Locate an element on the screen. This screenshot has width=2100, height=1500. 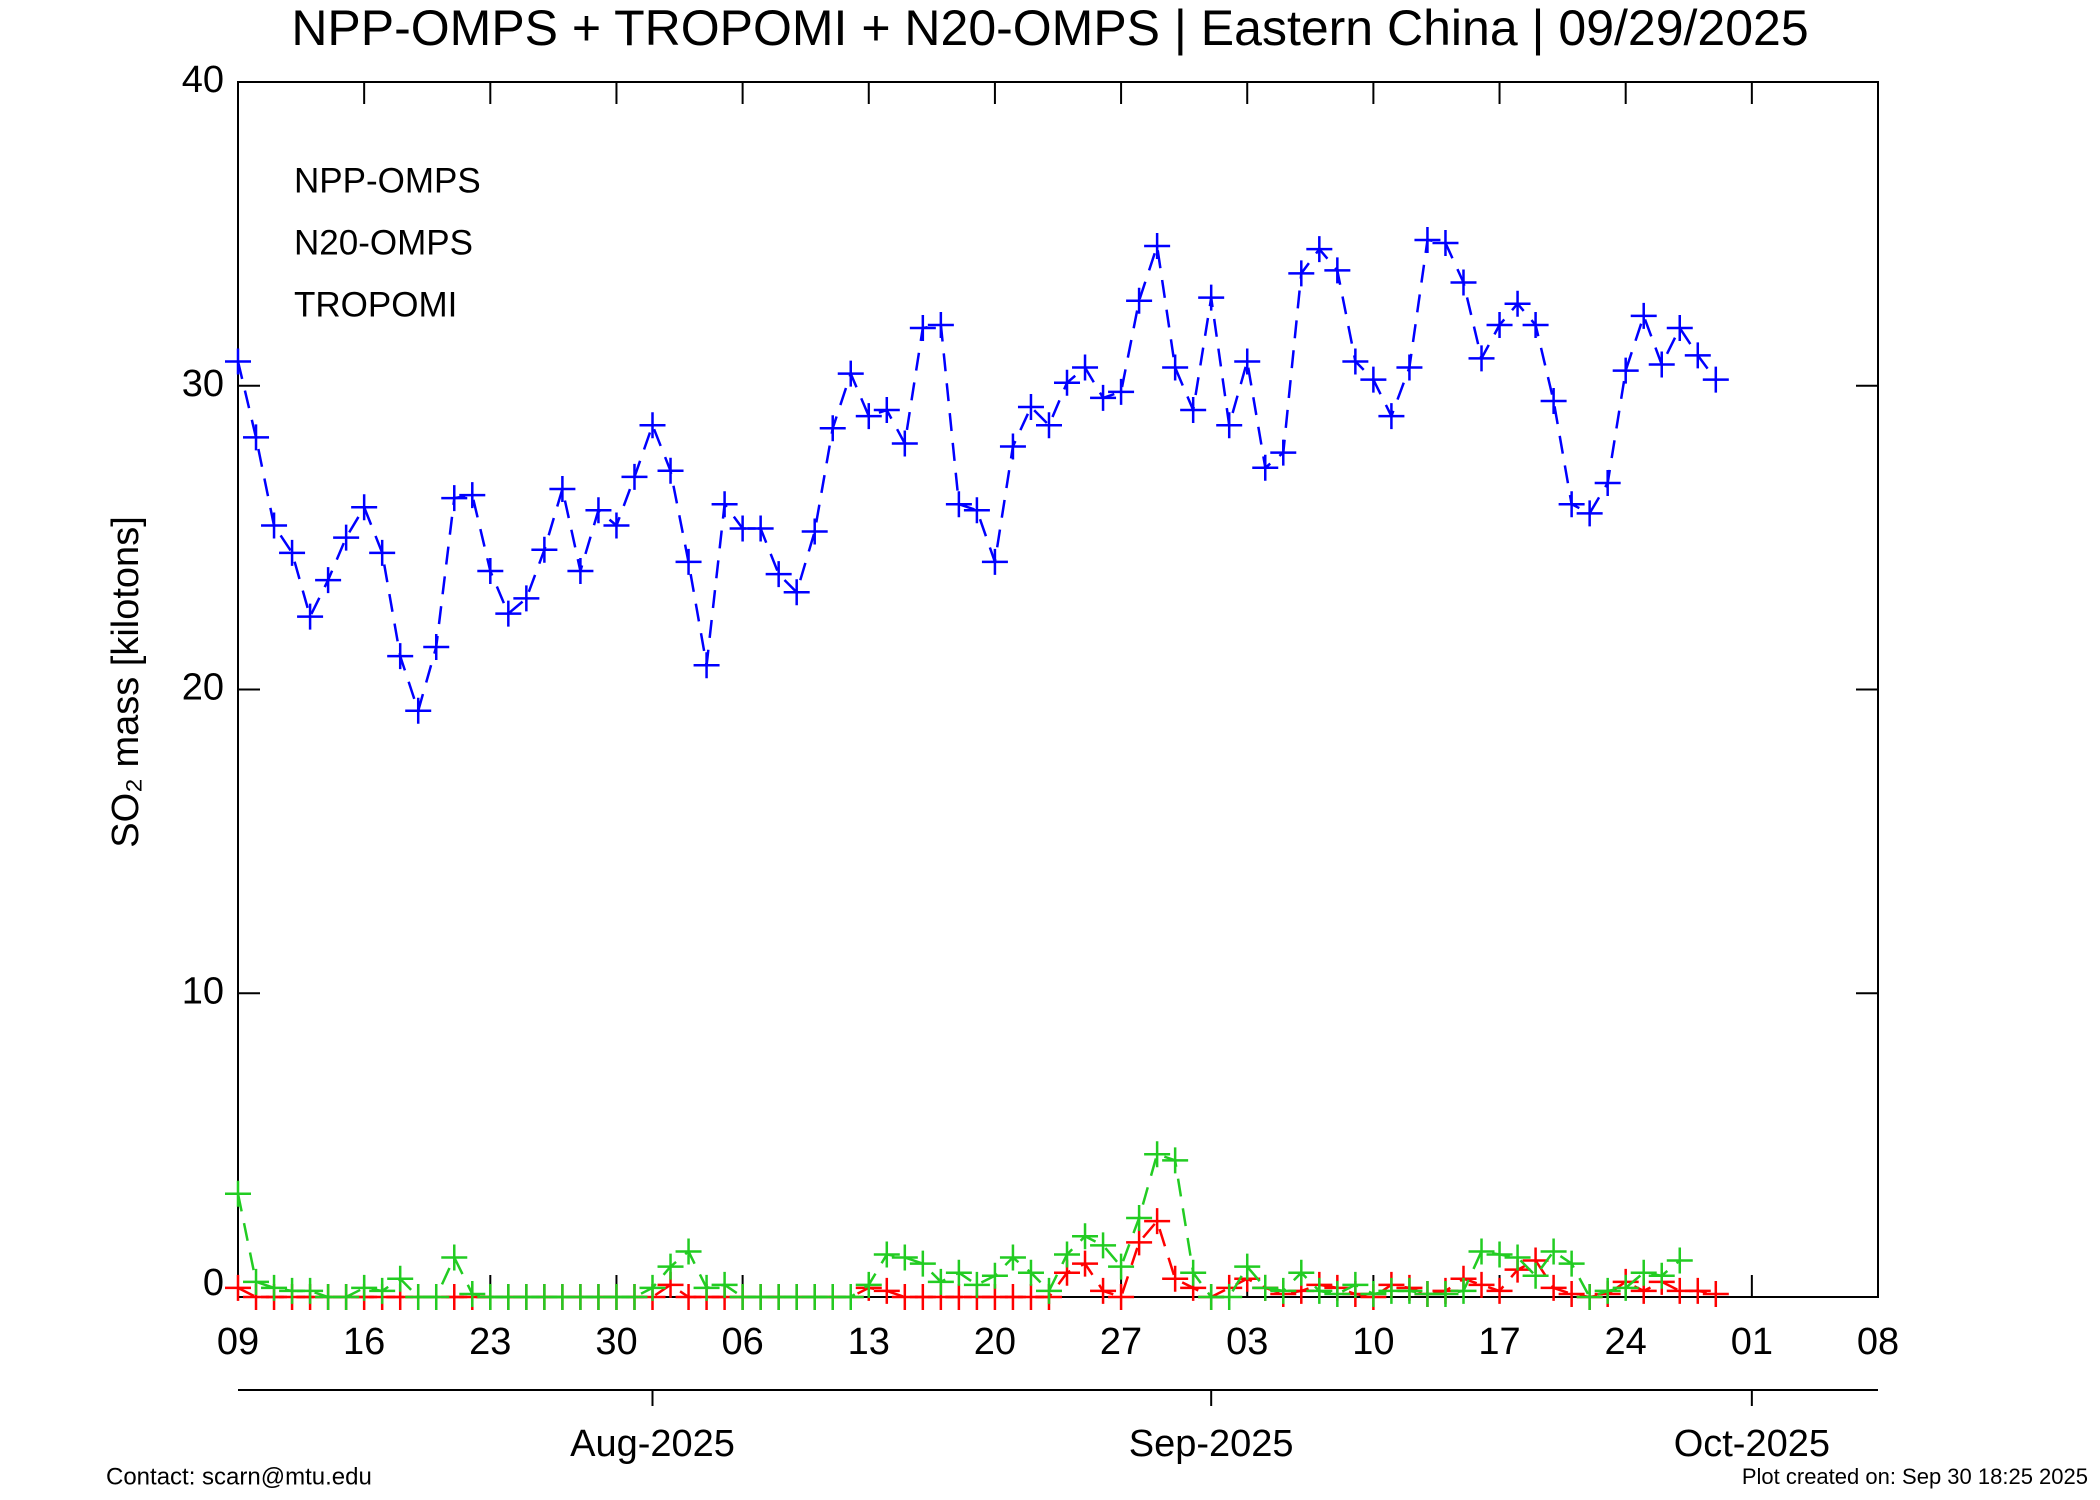
footer-contact: Contact: scarn@mtu.edu is located at coordinates (239, 1476).